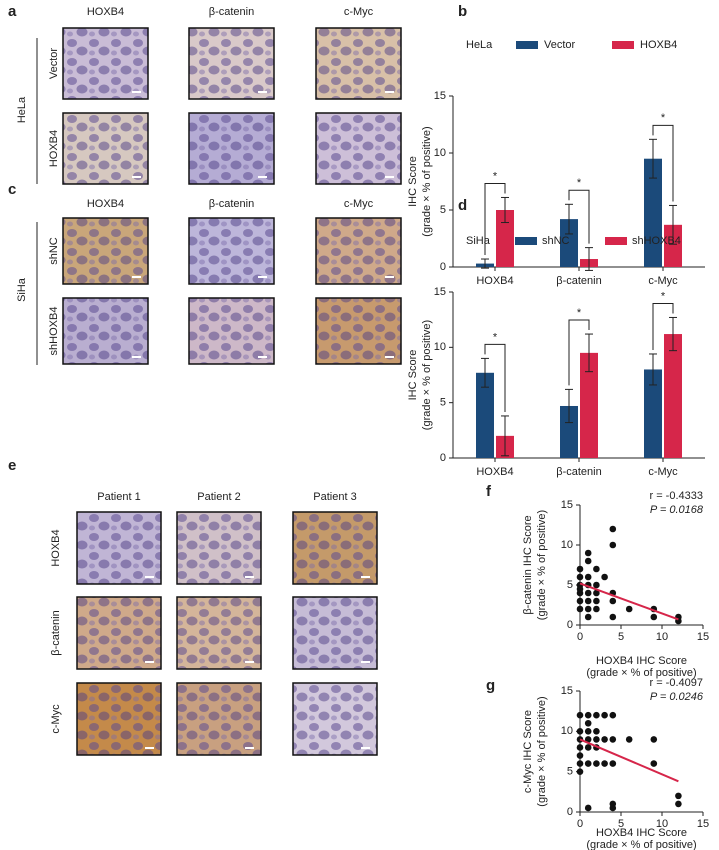 The width and height of the screenshot is (719, 850). Describe the element at coordinates (641, 833) in the screenshot. I see `x-axis-label: HOXB4 IHC Score` at that location.